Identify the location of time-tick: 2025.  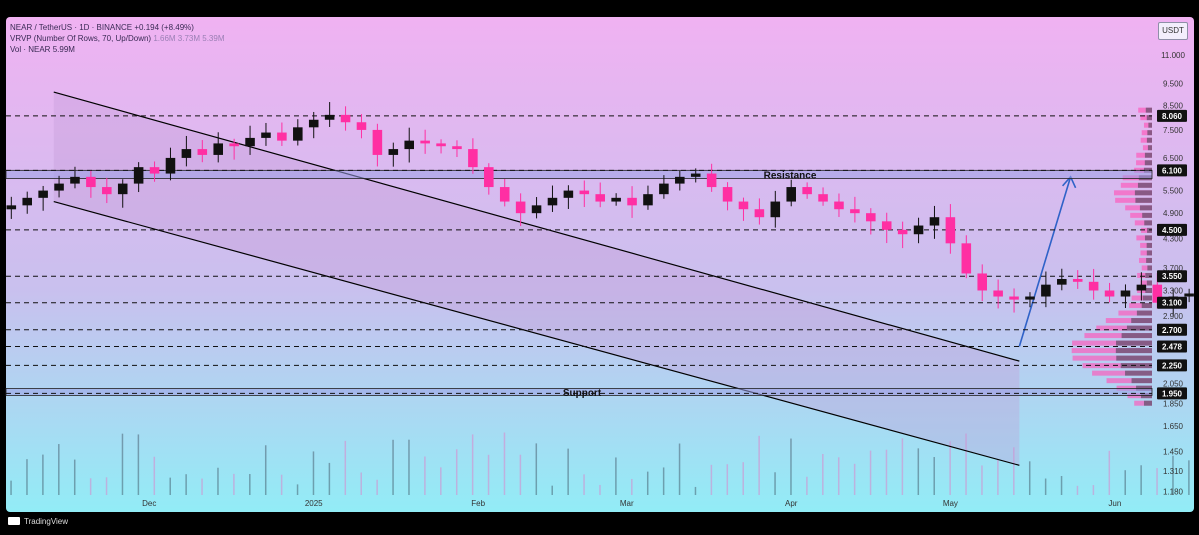
(314, 503).